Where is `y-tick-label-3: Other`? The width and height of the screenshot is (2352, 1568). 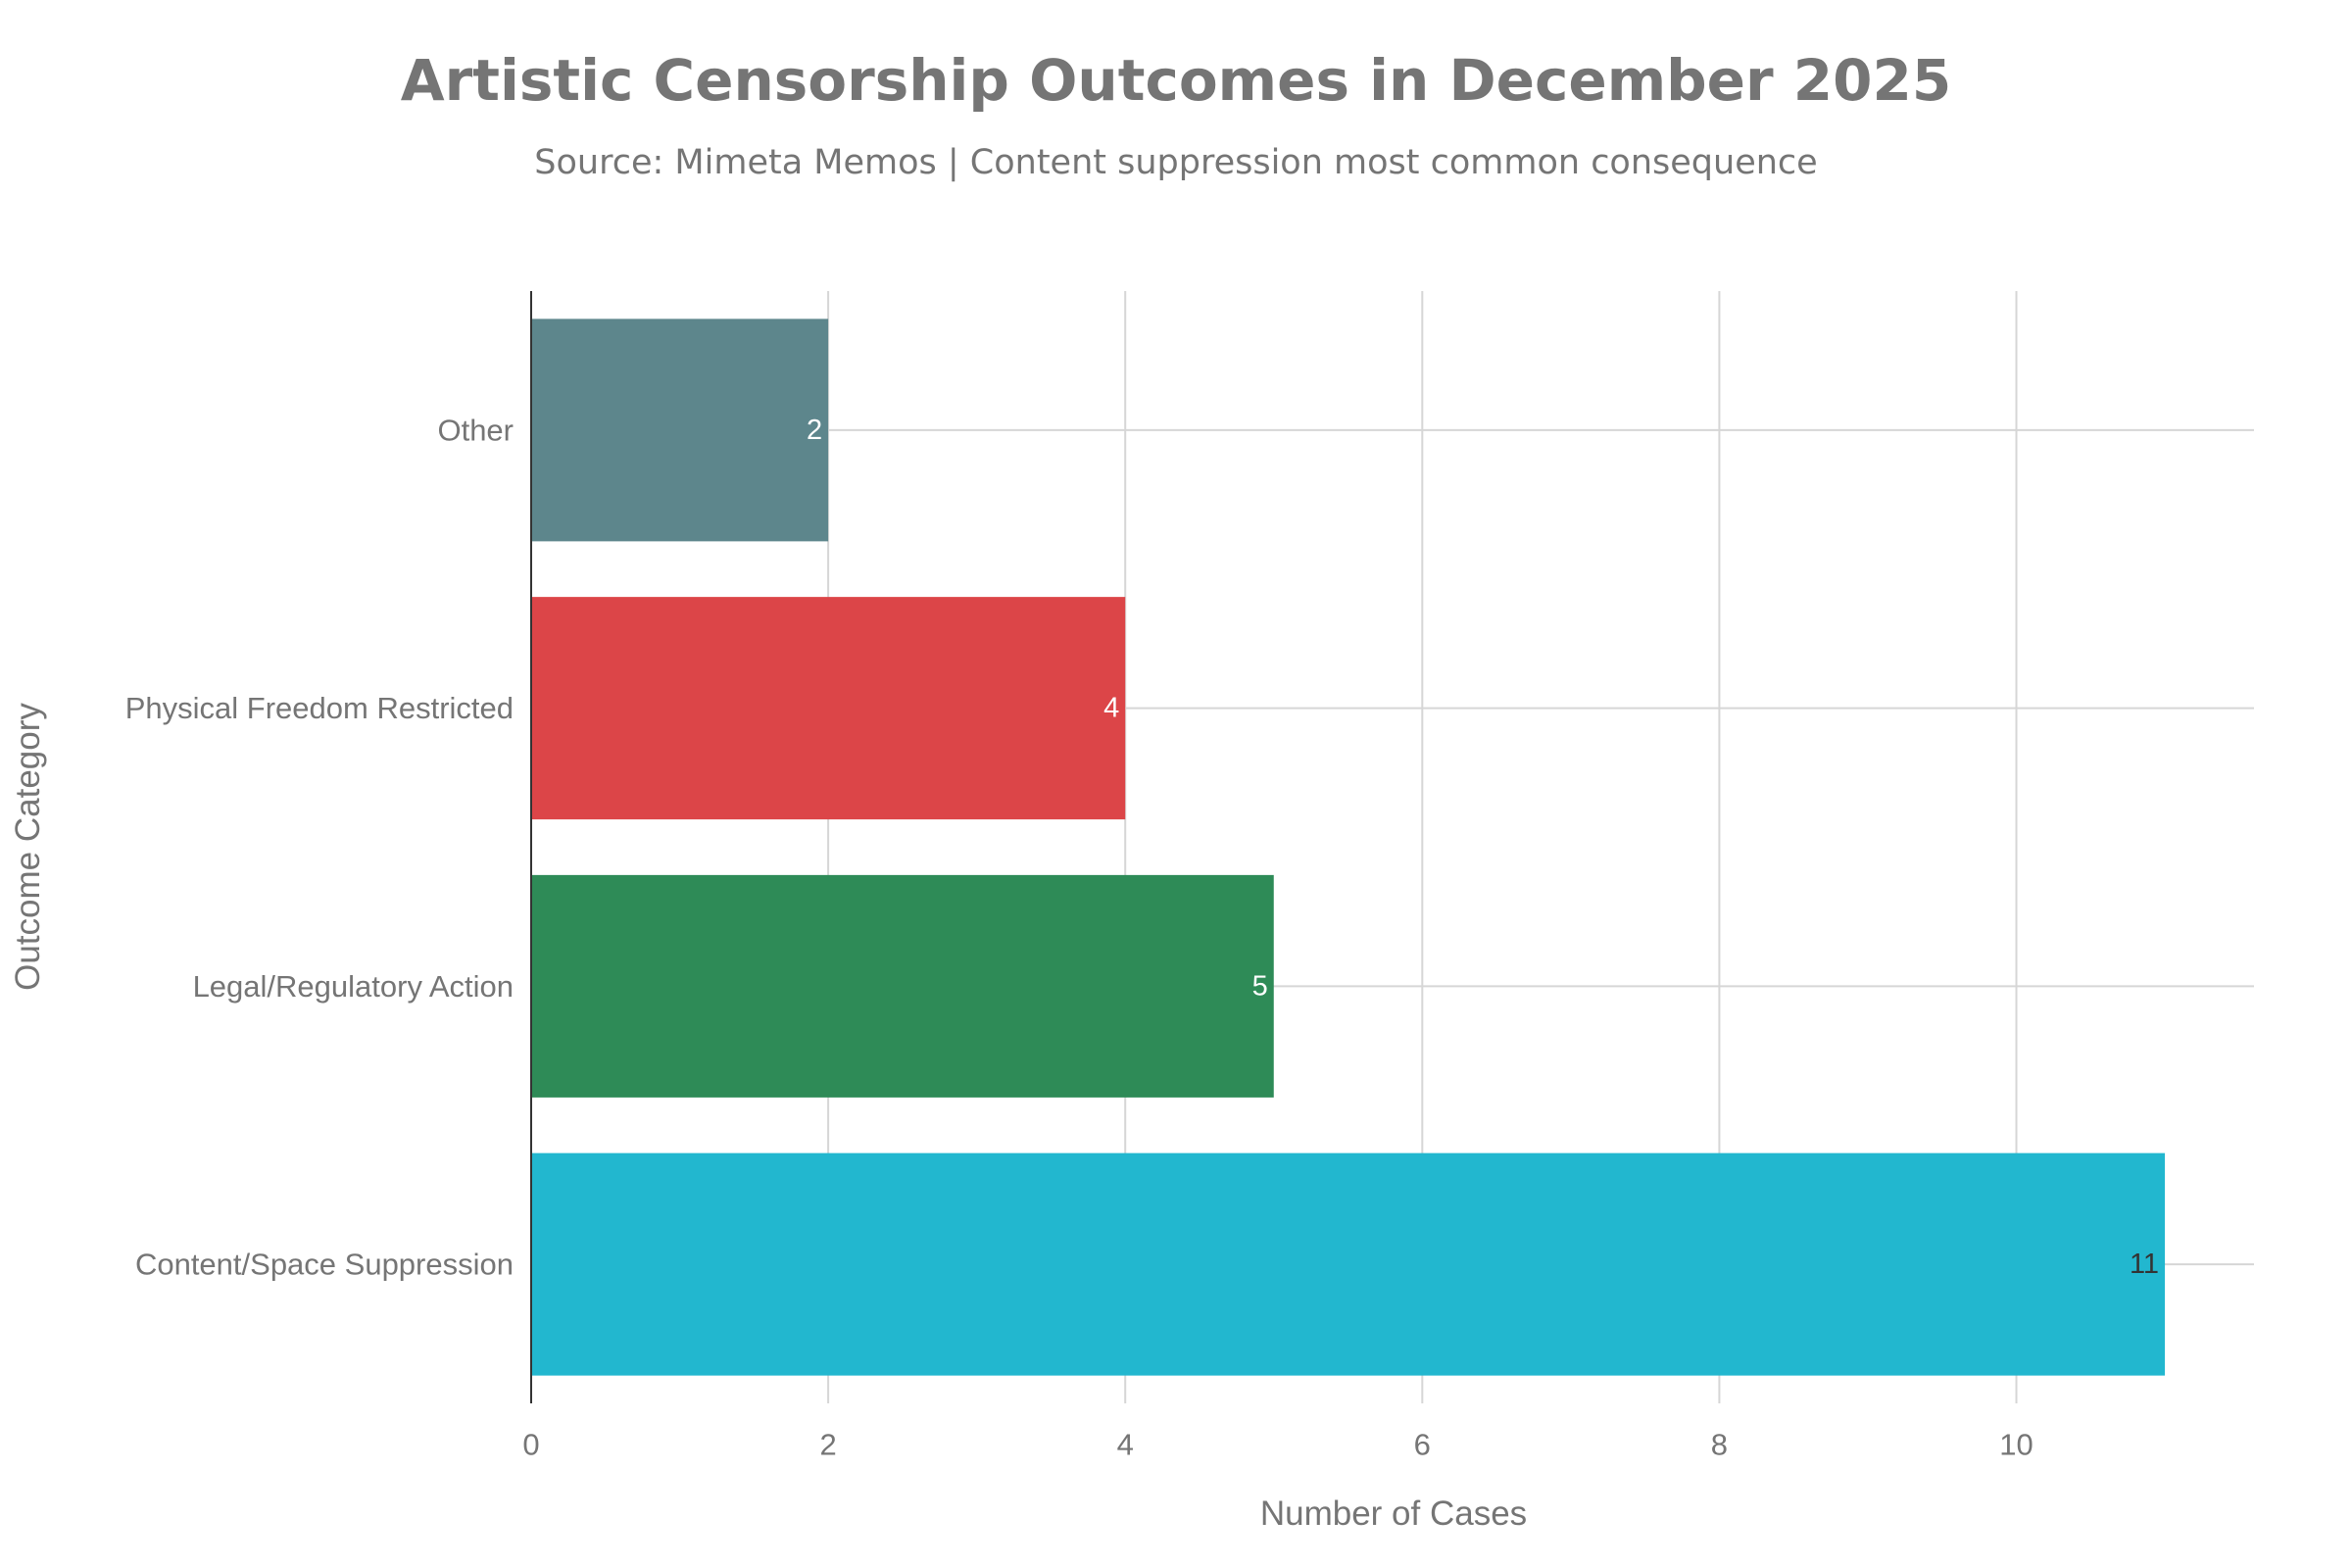
y-tick-label-3: Other is located at coordinates (475, 430).